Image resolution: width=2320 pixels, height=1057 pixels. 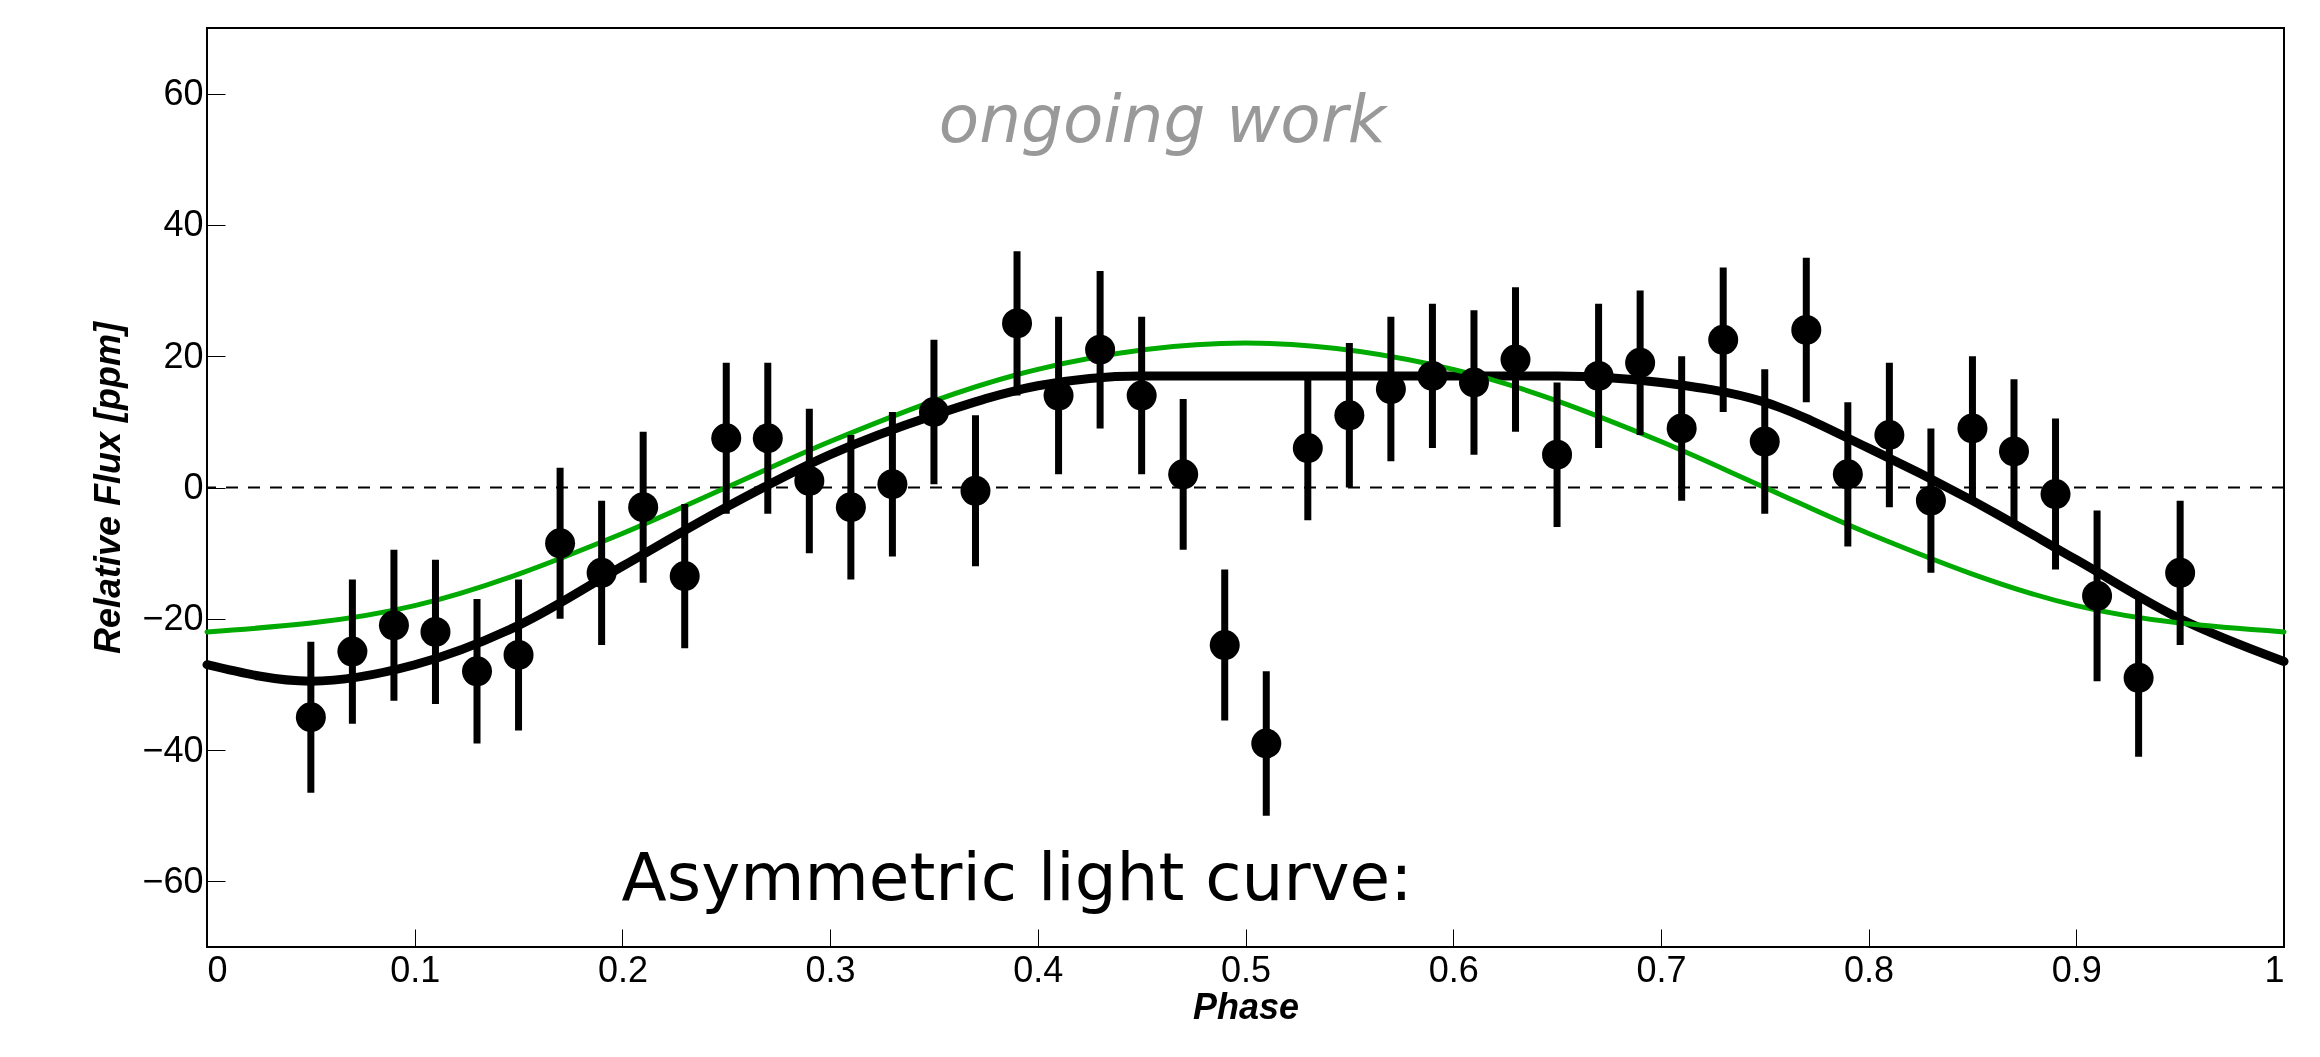 What do you see at coordinates (173, 618) in the screenshot?
I see `y-tick-label: −20` at bounding box center [173, 618].